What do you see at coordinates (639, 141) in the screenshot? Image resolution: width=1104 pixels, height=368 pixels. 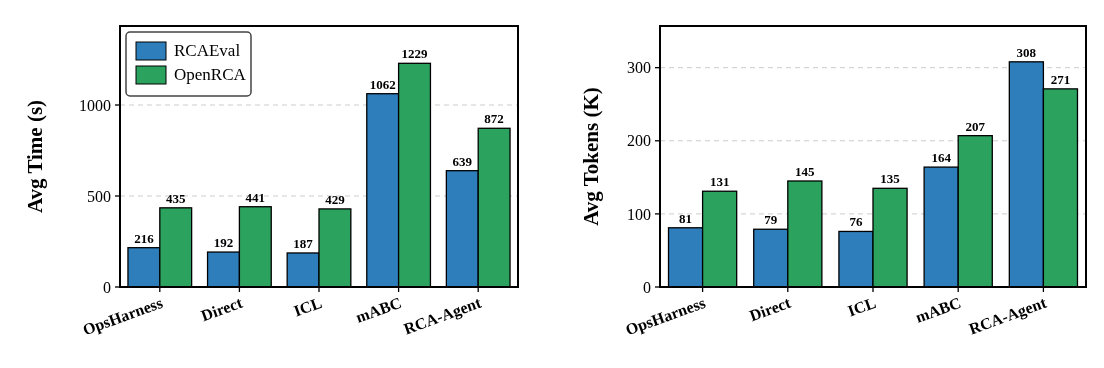 I see `y-tick-label: 200` at bounding box center [639, 141].